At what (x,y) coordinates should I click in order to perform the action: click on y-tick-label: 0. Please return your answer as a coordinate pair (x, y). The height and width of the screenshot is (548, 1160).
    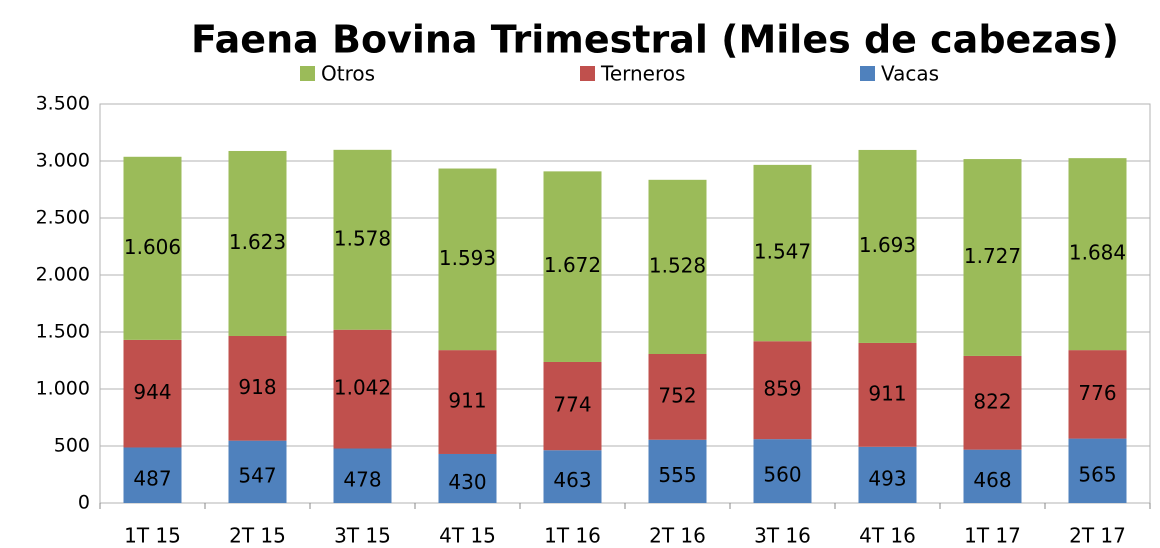
    Looking at the image, I should click on (84, 503).